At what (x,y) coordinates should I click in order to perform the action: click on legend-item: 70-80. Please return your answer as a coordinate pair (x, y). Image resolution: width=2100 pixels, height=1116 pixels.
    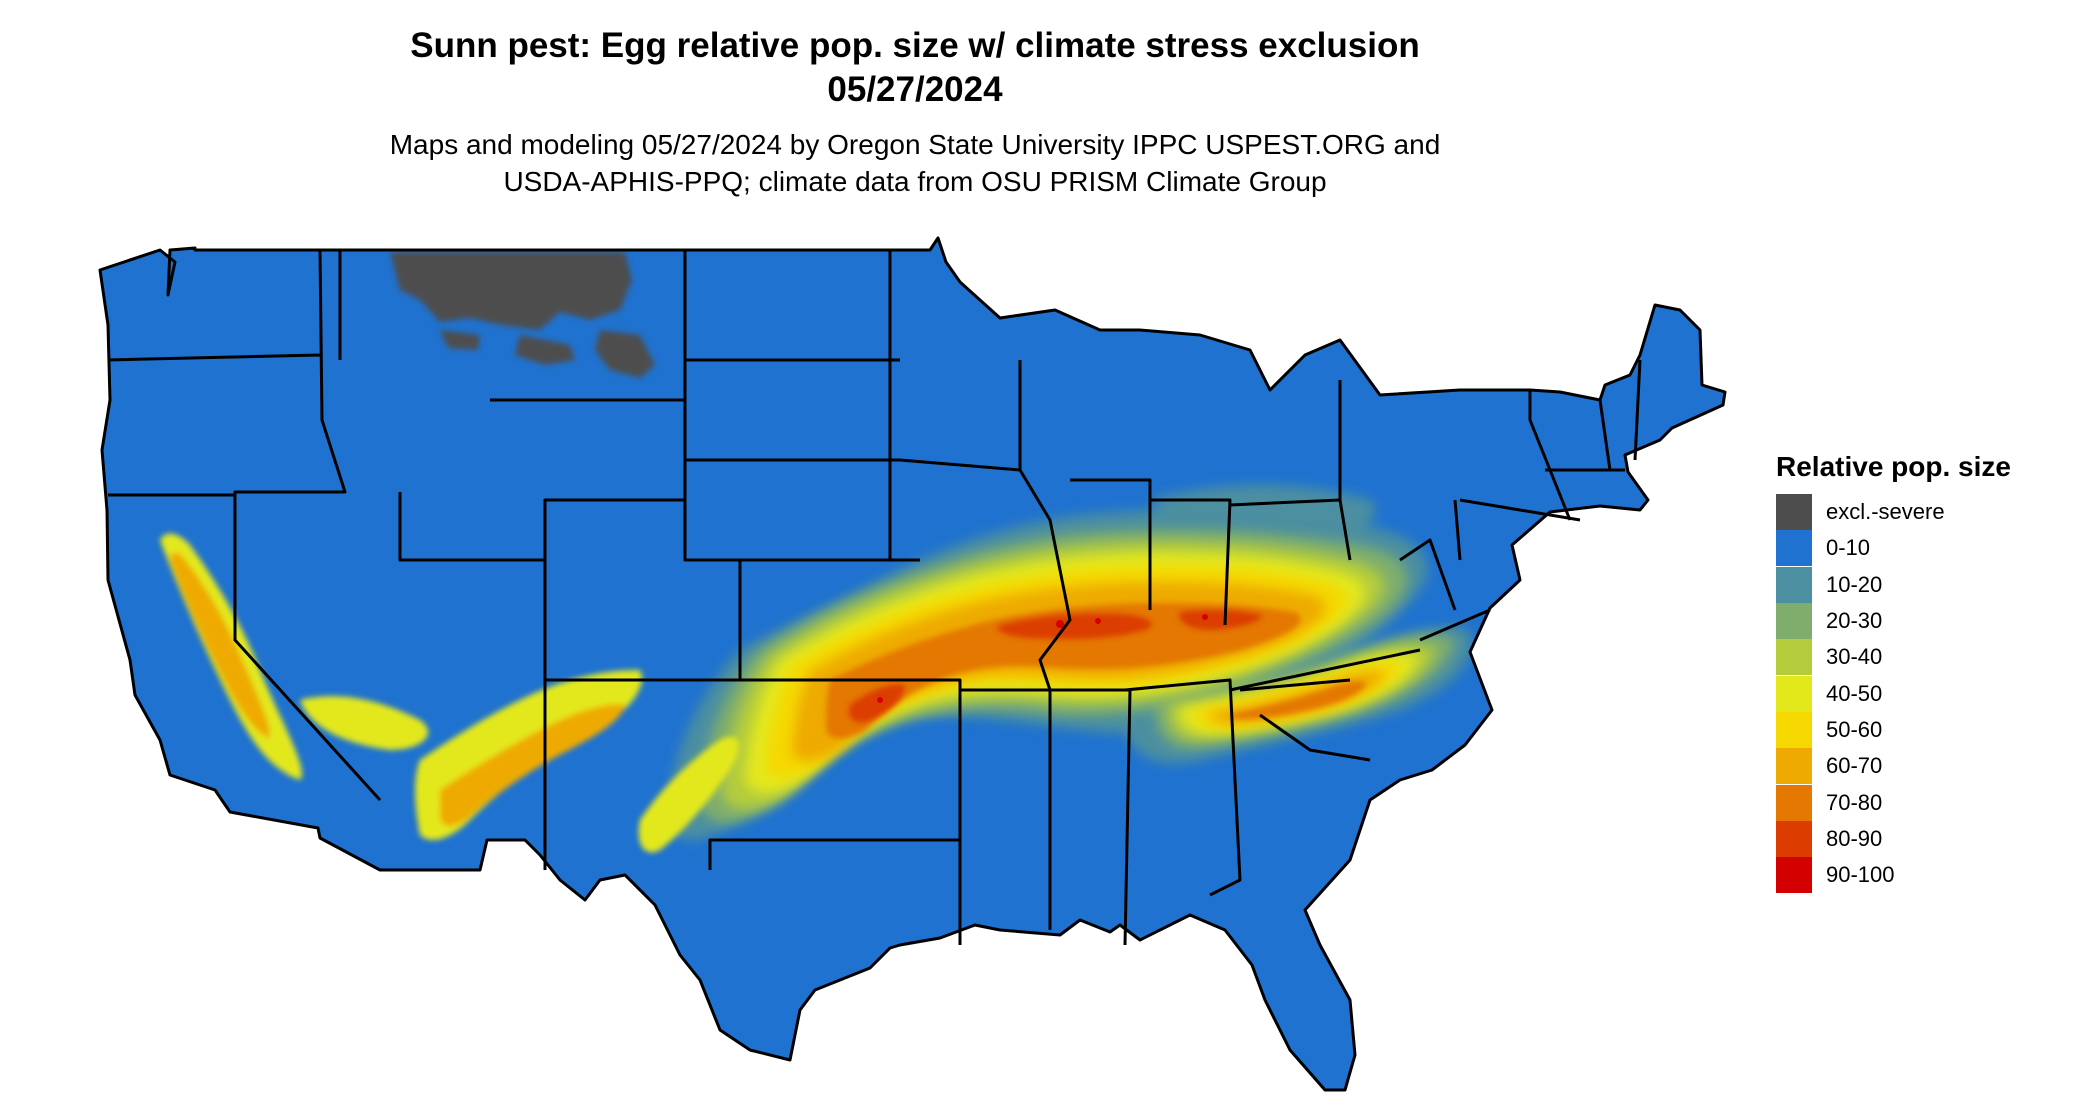
    Looking at the image, I should click on (1926, 802).